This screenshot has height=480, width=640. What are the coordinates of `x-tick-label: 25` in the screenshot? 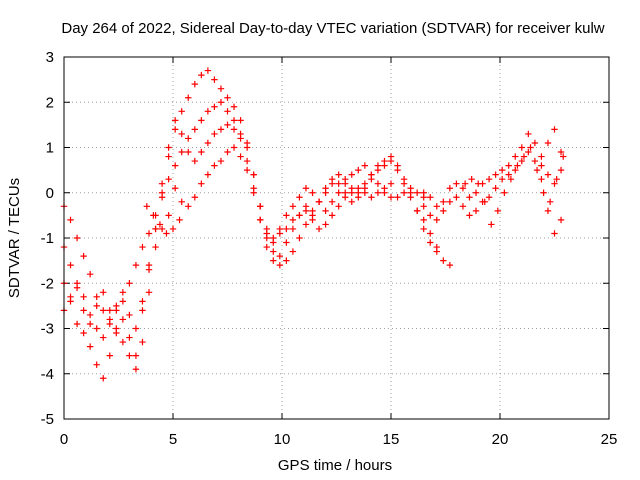 It's located at (609, 439).